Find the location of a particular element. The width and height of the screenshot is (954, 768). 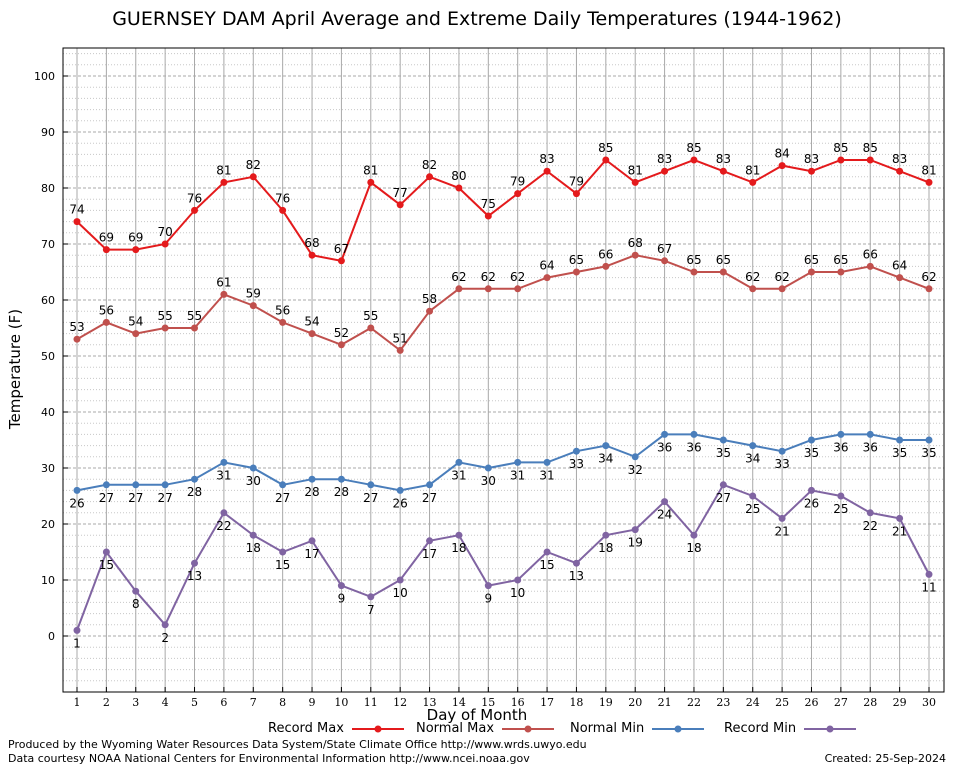

data-label: 21 is located at coordinates (781, 531).